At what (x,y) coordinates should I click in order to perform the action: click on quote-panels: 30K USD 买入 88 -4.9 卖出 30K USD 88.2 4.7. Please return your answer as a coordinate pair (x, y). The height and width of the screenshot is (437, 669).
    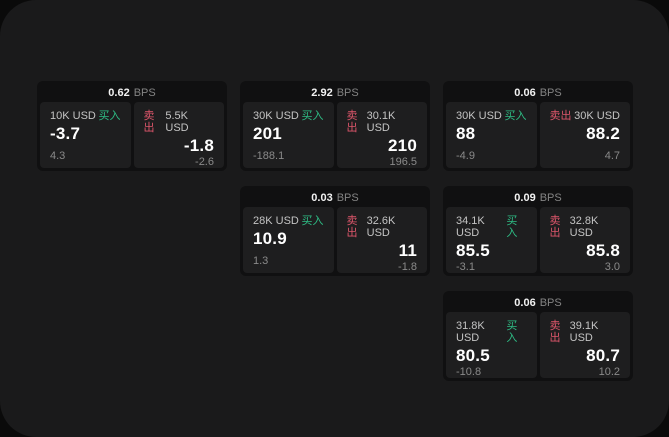
    Looking at the image, I should click on (538, 135).